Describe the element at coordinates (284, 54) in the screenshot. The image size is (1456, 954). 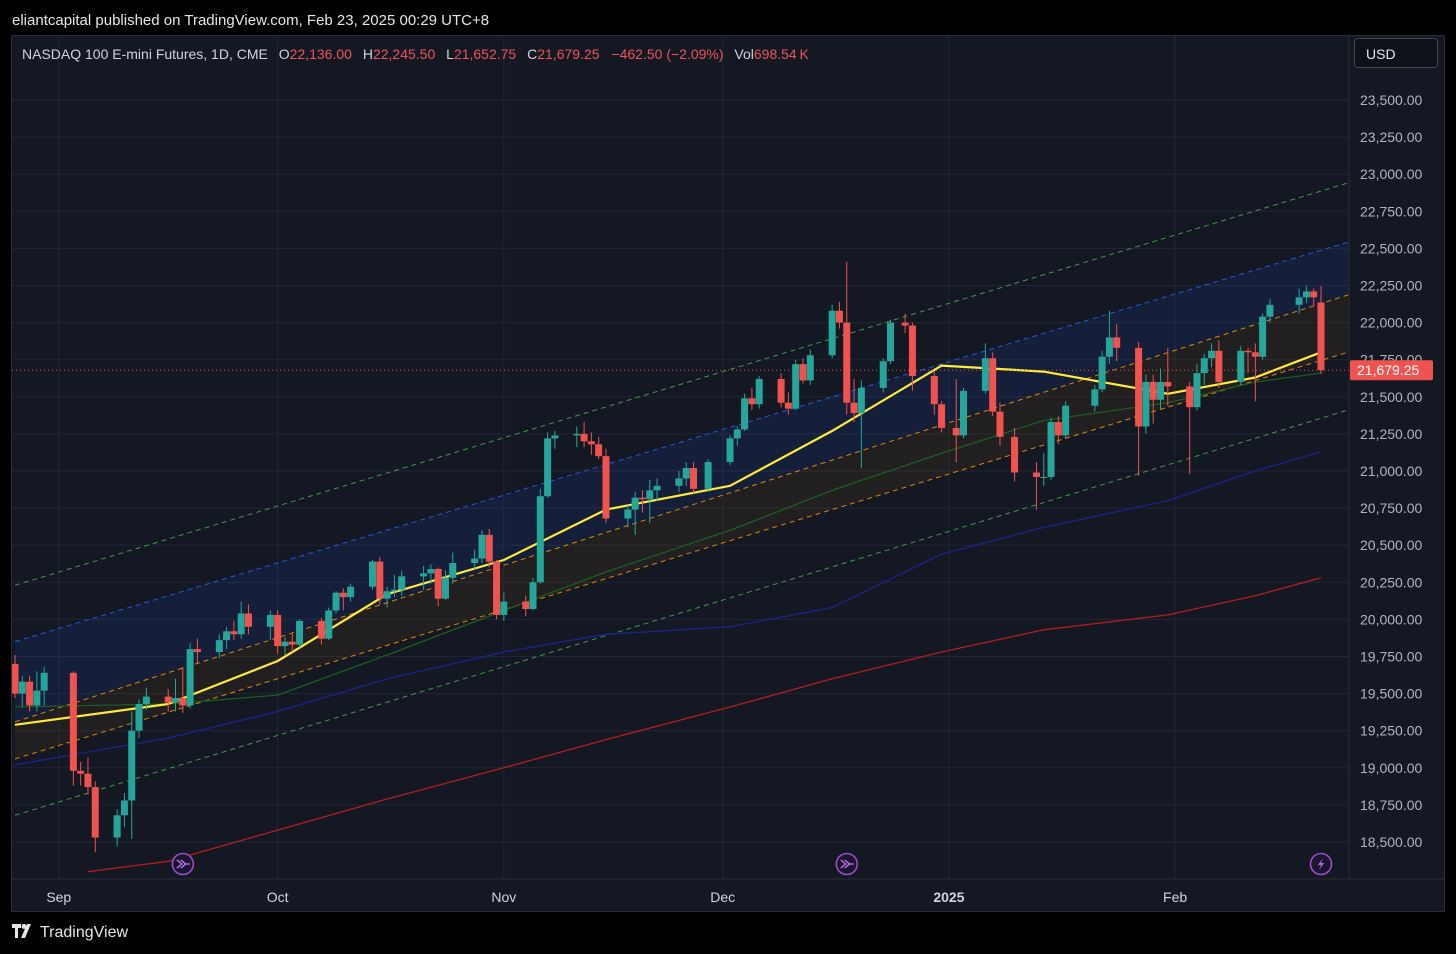
I see `legend-open-label: O` at that location.